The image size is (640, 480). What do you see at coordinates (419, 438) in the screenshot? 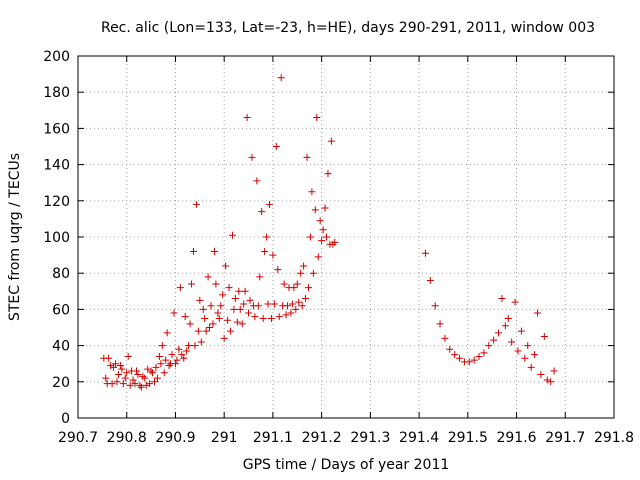
I see `x-tick-label: 291.4` at bounding box center [419, 438].